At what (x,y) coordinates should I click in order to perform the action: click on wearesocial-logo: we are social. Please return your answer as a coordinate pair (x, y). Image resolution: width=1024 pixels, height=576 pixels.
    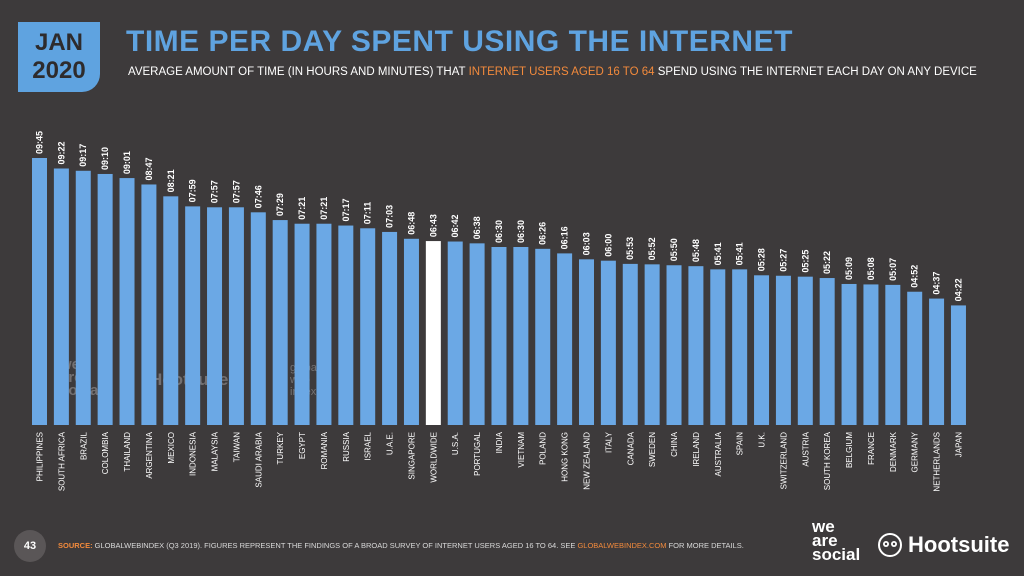
    Looking at the image, I should click on (836, 540).